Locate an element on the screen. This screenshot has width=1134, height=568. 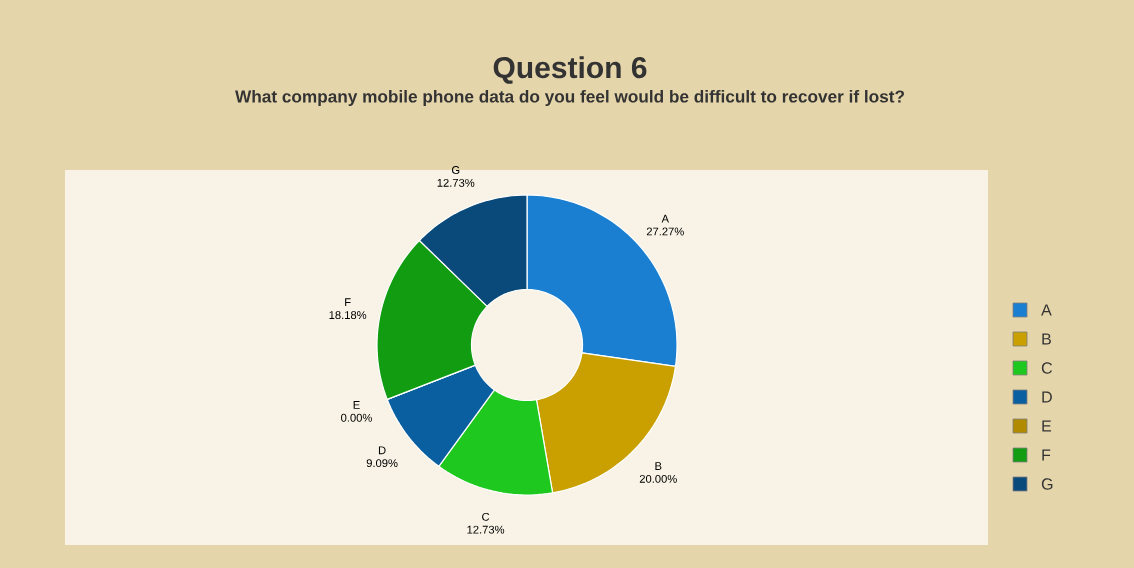
data-label: 9.09% is located at coordinates (382, 463).